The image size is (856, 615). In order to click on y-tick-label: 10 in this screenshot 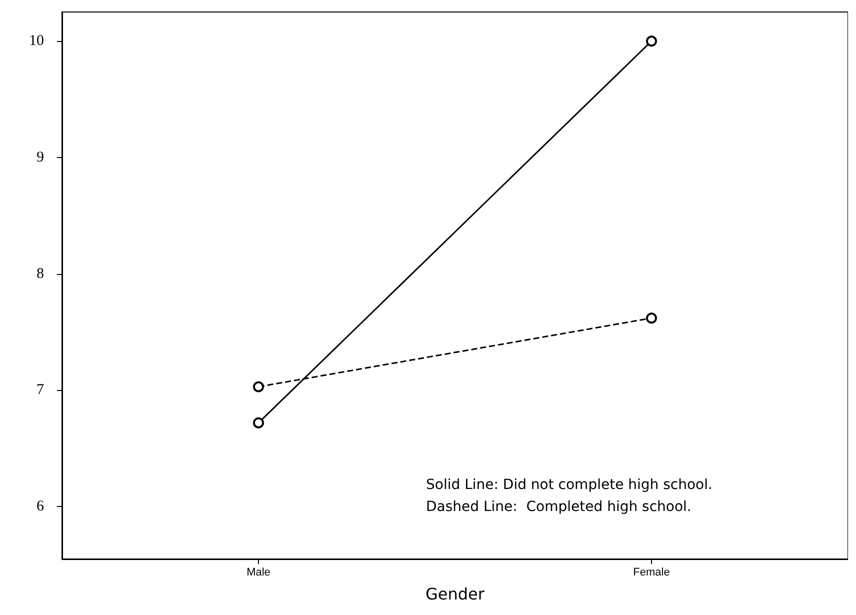, I will do `click(36, 41)`.